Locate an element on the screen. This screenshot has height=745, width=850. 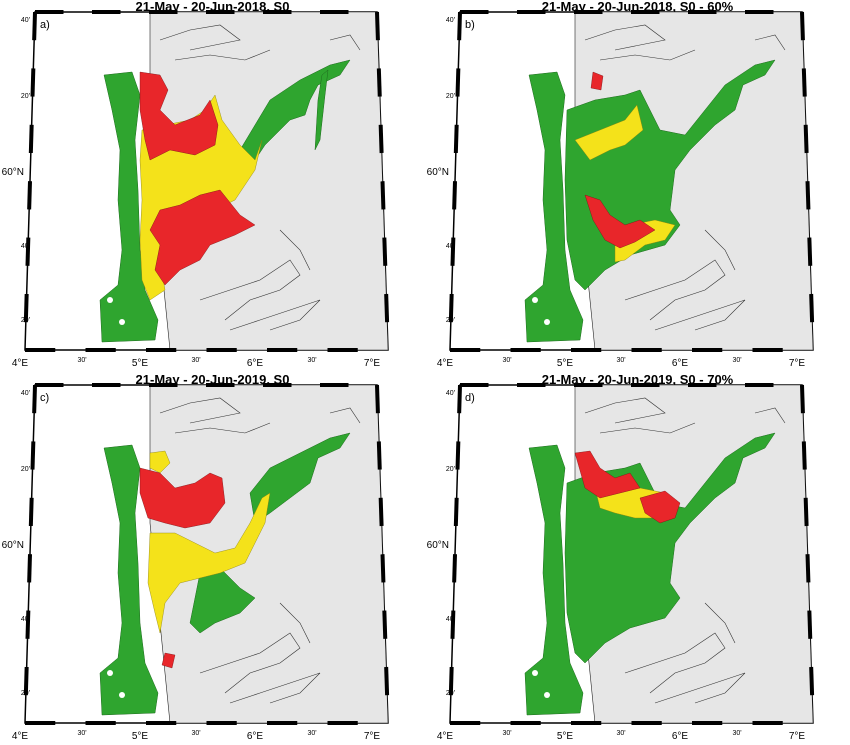
panel-letter: c) is located at coordinates (44, 398).